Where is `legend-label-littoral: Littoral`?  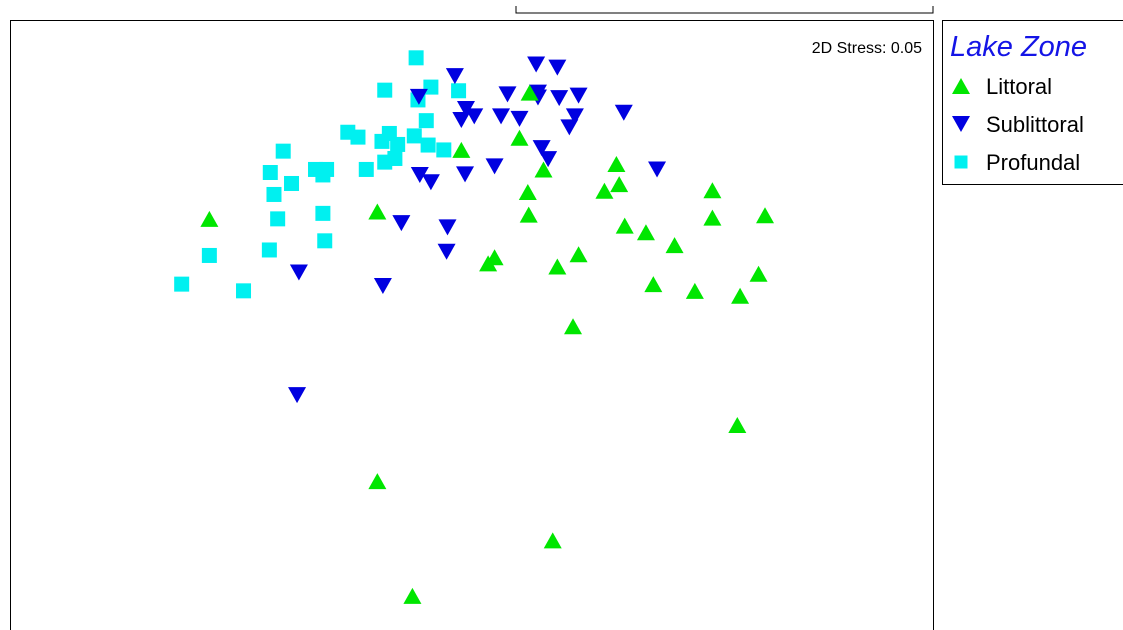
legend-label-littoral: Littoral is located at coordinates (1019, 86).